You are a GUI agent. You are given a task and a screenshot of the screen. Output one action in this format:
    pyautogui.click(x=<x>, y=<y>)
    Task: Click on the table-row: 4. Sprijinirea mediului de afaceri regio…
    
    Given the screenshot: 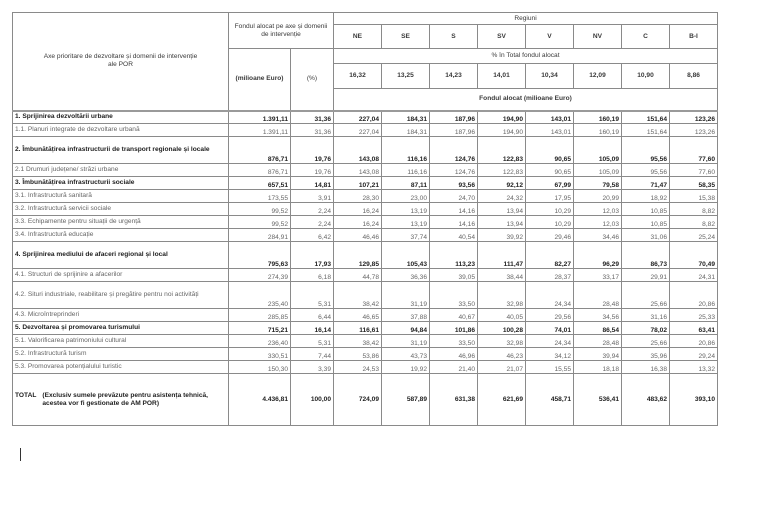 What is the action you would take?
    pyautogui.click(x=365, y=255)
    